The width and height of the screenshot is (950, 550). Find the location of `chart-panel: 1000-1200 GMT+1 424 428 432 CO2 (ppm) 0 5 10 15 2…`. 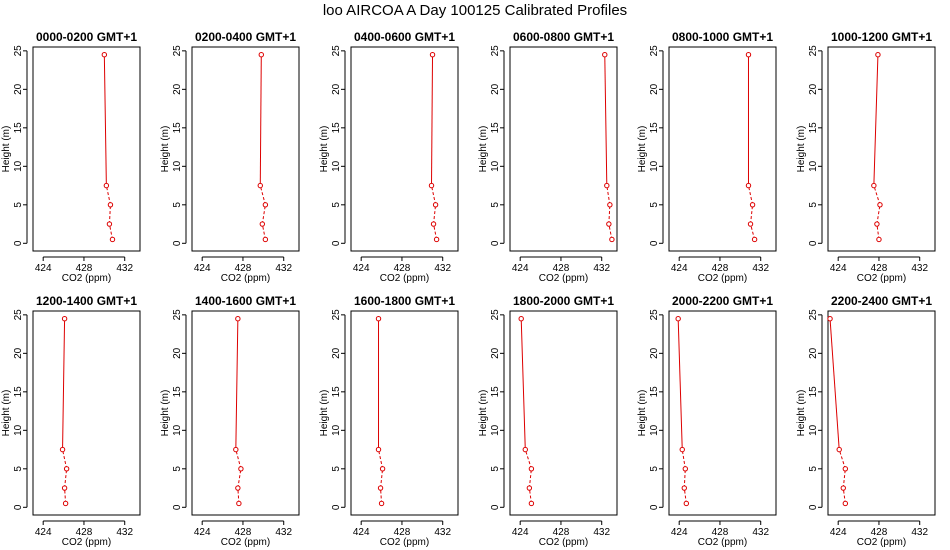

chart-panel: 1000-1200 GMT+1 424 428 432 CO2 (ppm) 0 5 10 15 2… is located at coordinates (866, 157).